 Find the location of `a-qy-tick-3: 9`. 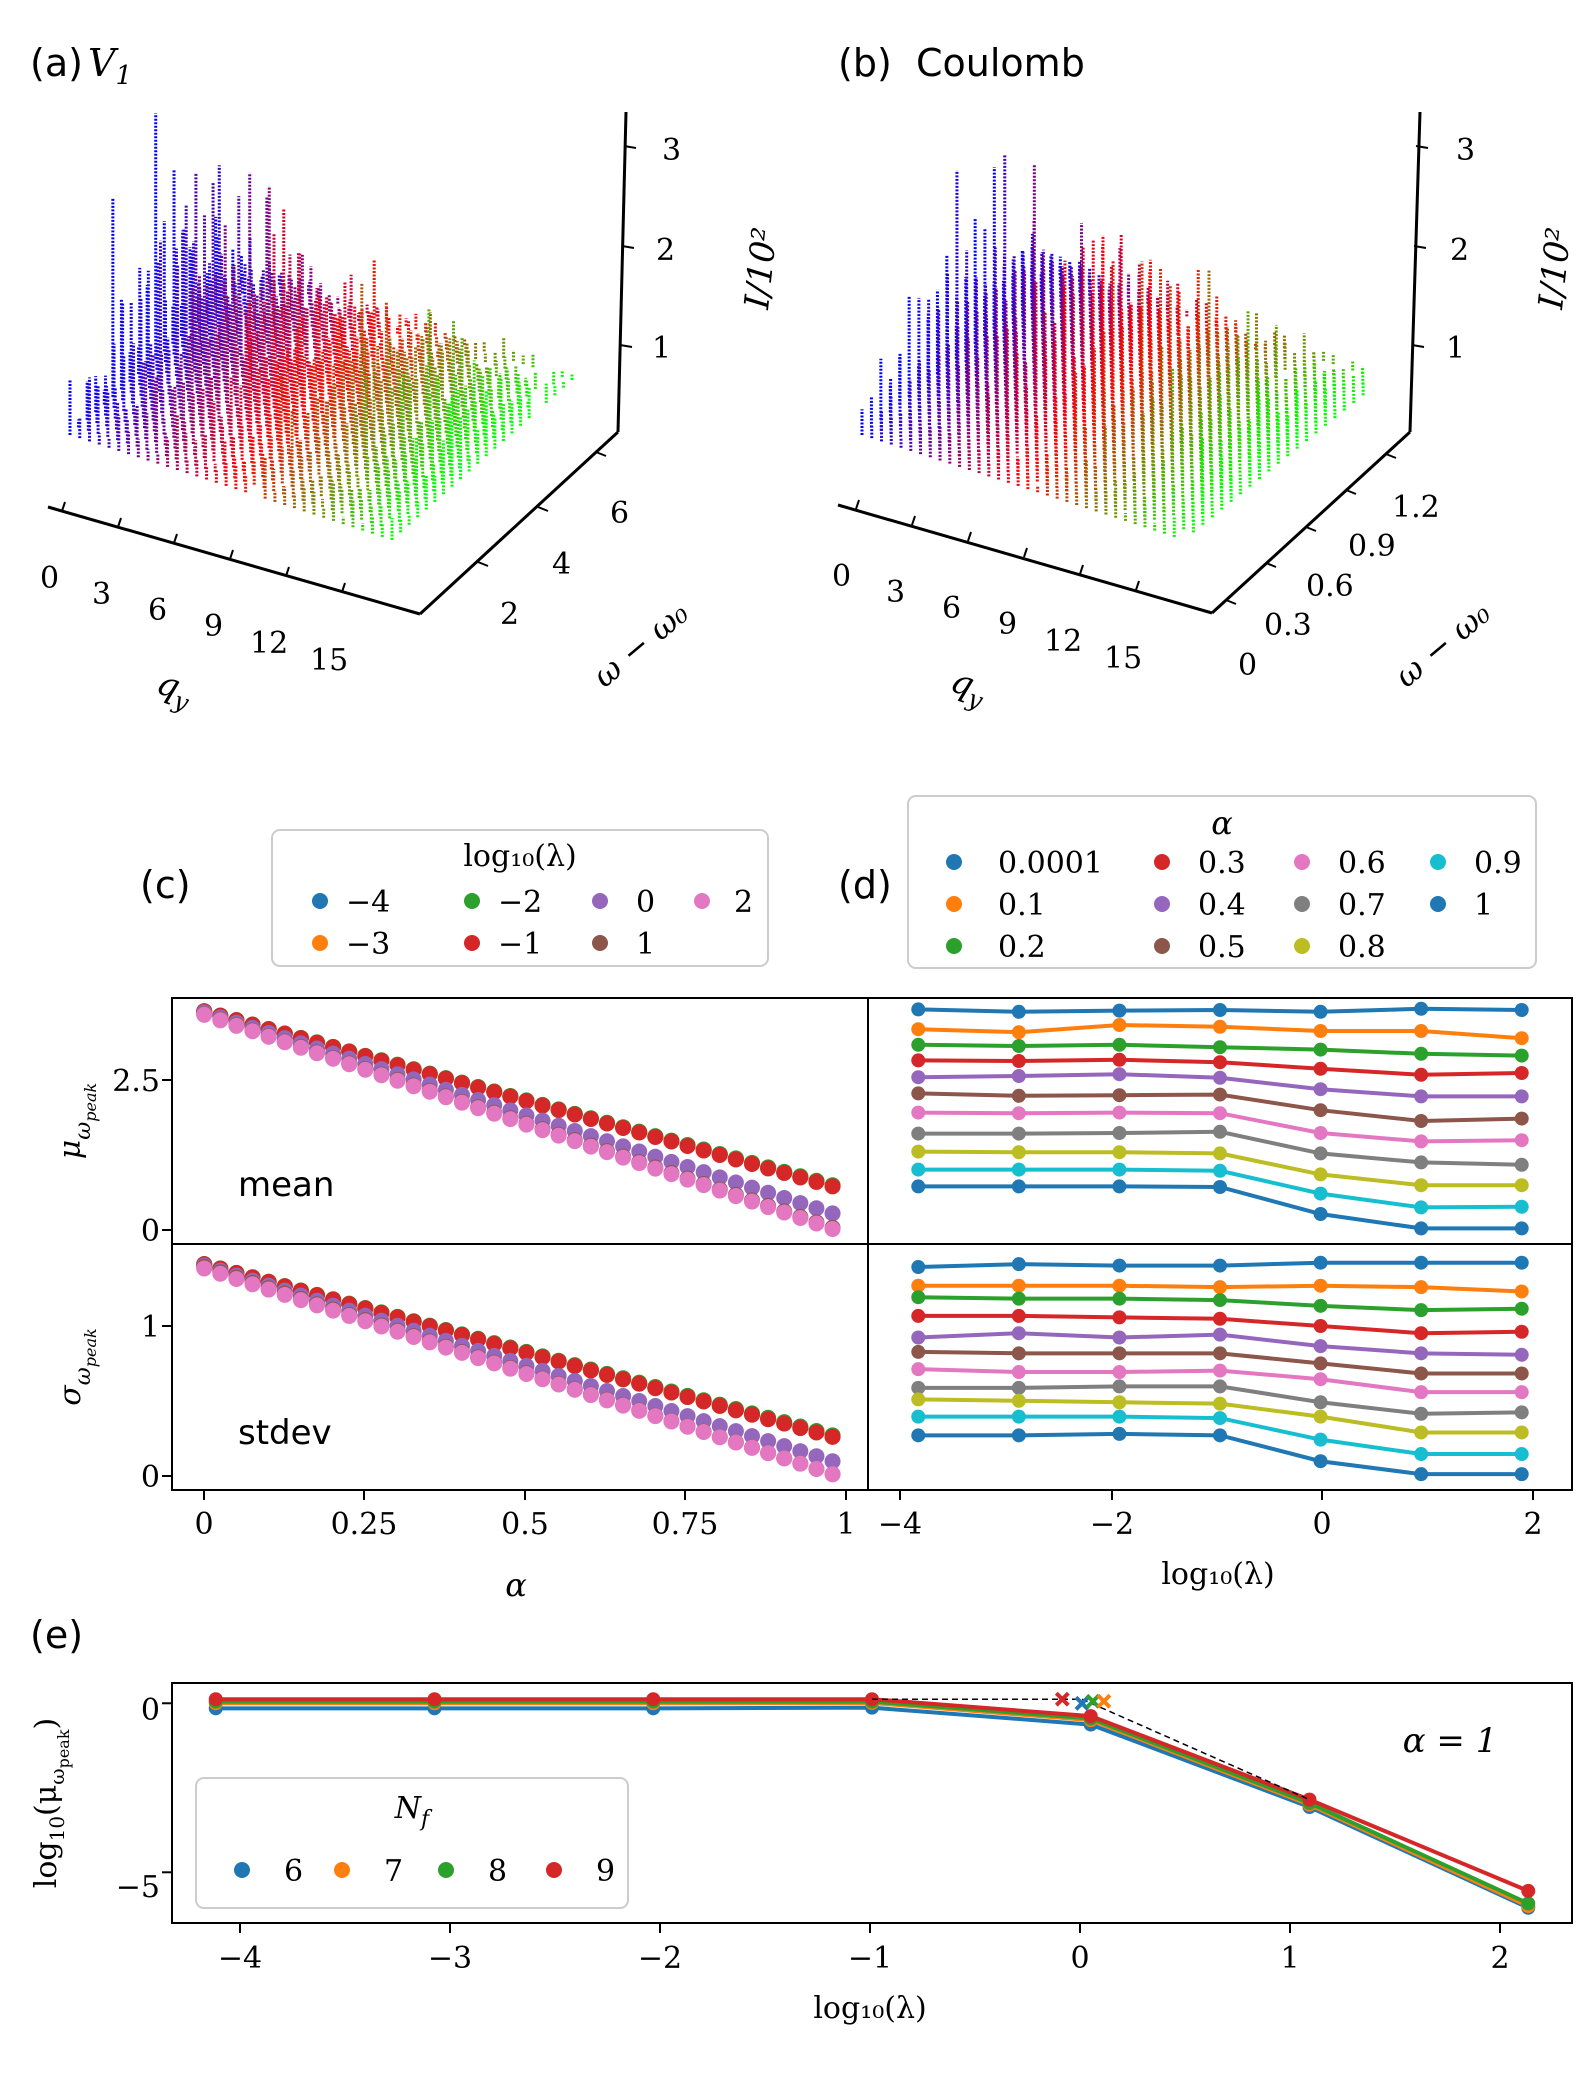

a-qy-tick-3: 9 is located at coordinates (213, 626).